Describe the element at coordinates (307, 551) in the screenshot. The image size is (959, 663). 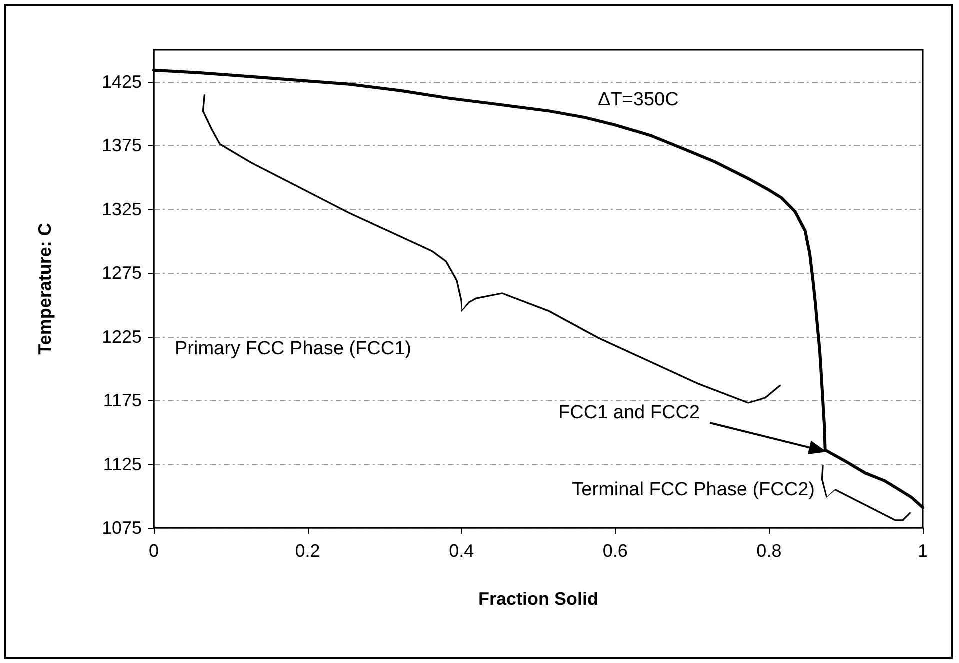
I see `x-tick-label: 0.2` at that location.